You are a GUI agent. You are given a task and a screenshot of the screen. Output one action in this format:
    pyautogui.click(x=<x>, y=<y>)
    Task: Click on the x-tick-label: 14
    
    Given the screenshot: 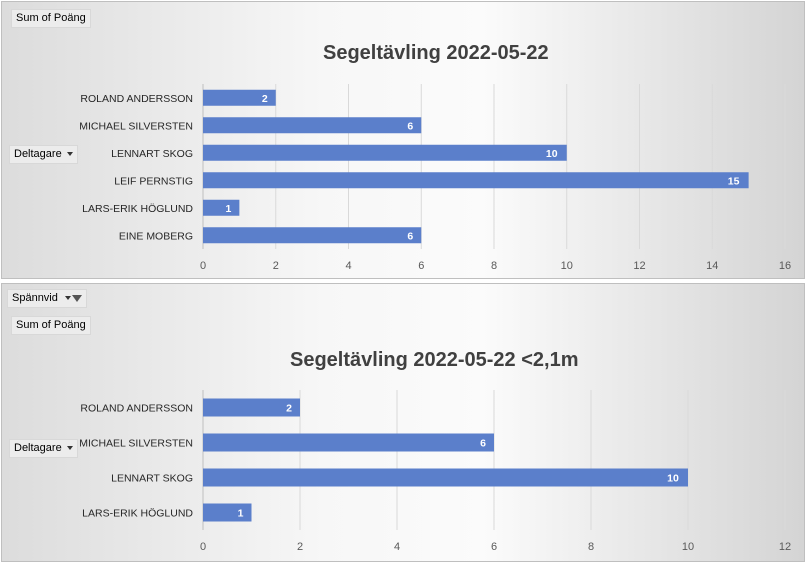 What is the action you would take?
    pyautogui.click(x=712, y=266)
    